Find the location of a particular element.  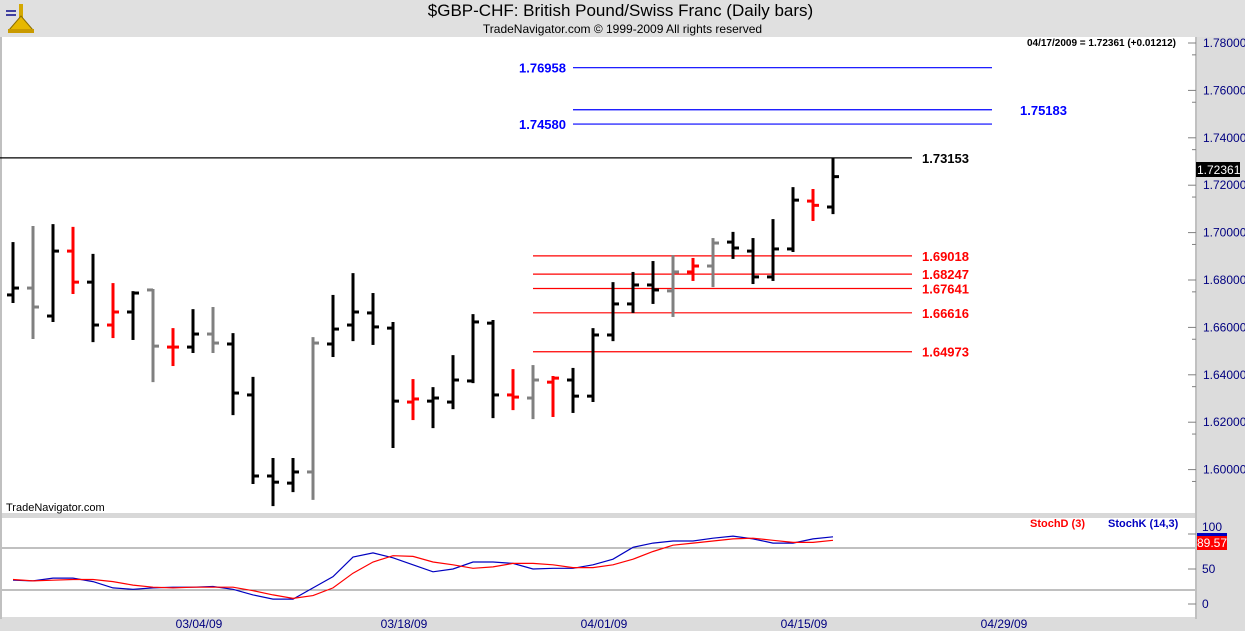

y-tick-label: 1.76000 is located at coordinates (1224, 90).